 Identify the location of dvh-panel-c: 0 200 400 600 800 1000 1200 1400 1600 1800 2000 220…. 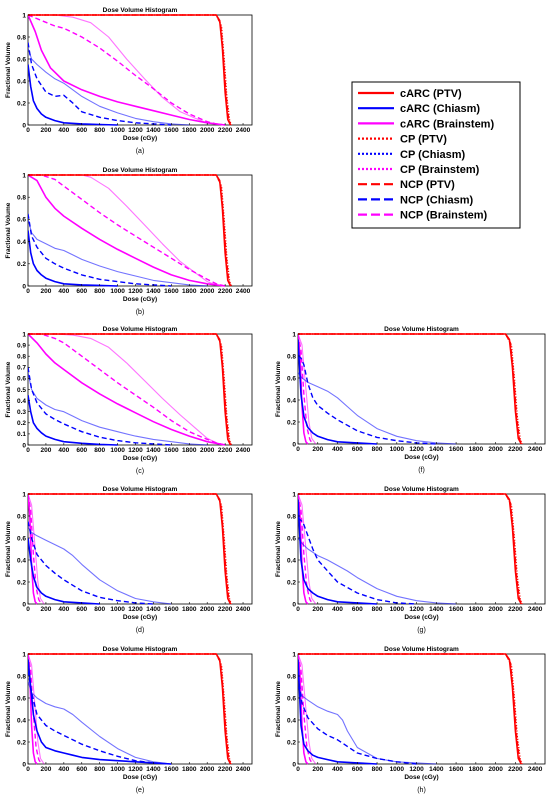
(129, 400).